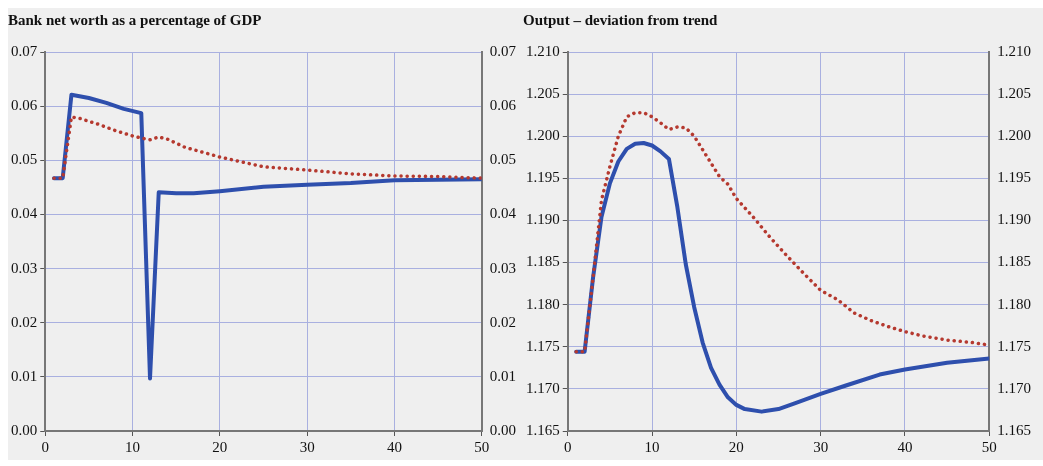  I want to click on y2-tick-label: 1.175, so click(1014, 345).